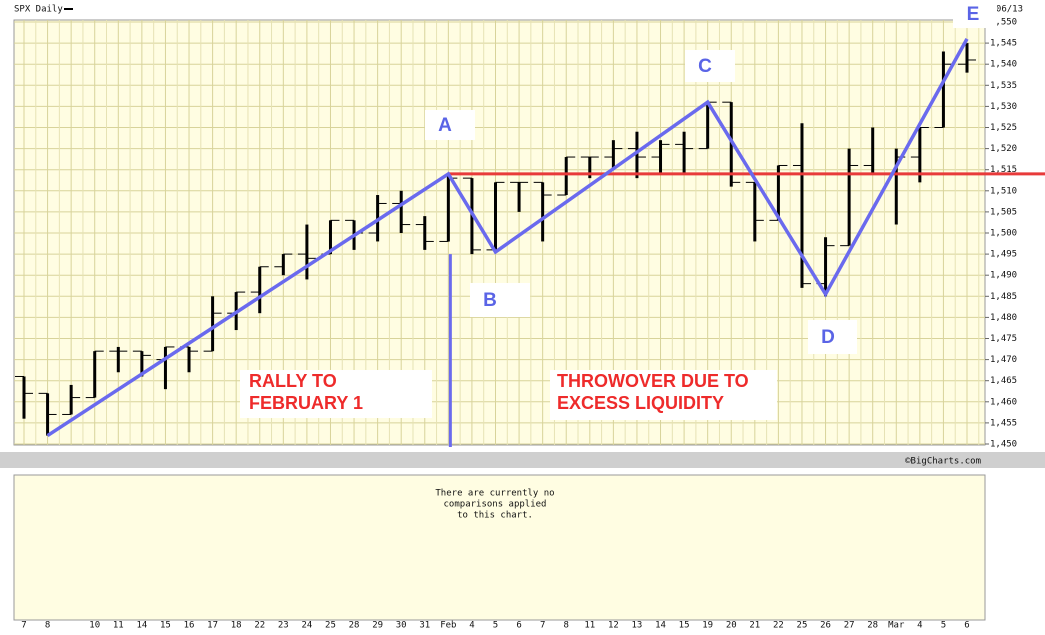 This screenshot has width=1045, height=635. I want to click on y-tick-label: 1,490, so click(1003, 276).